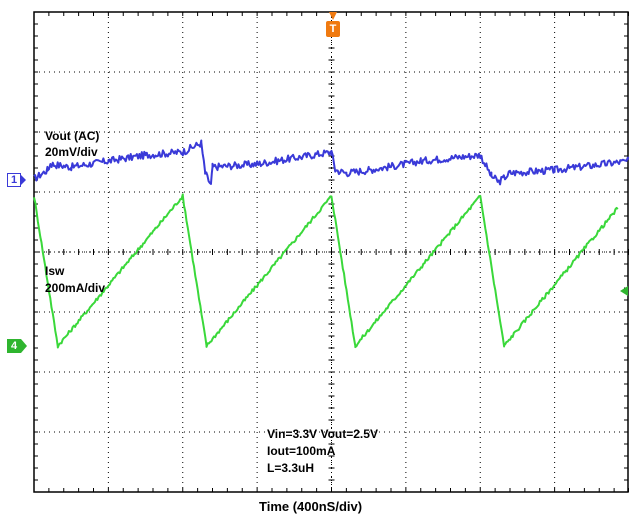 This screenshot has height=518, width=629. I want to click on ch4-marker-arrow, so click(24, 346).